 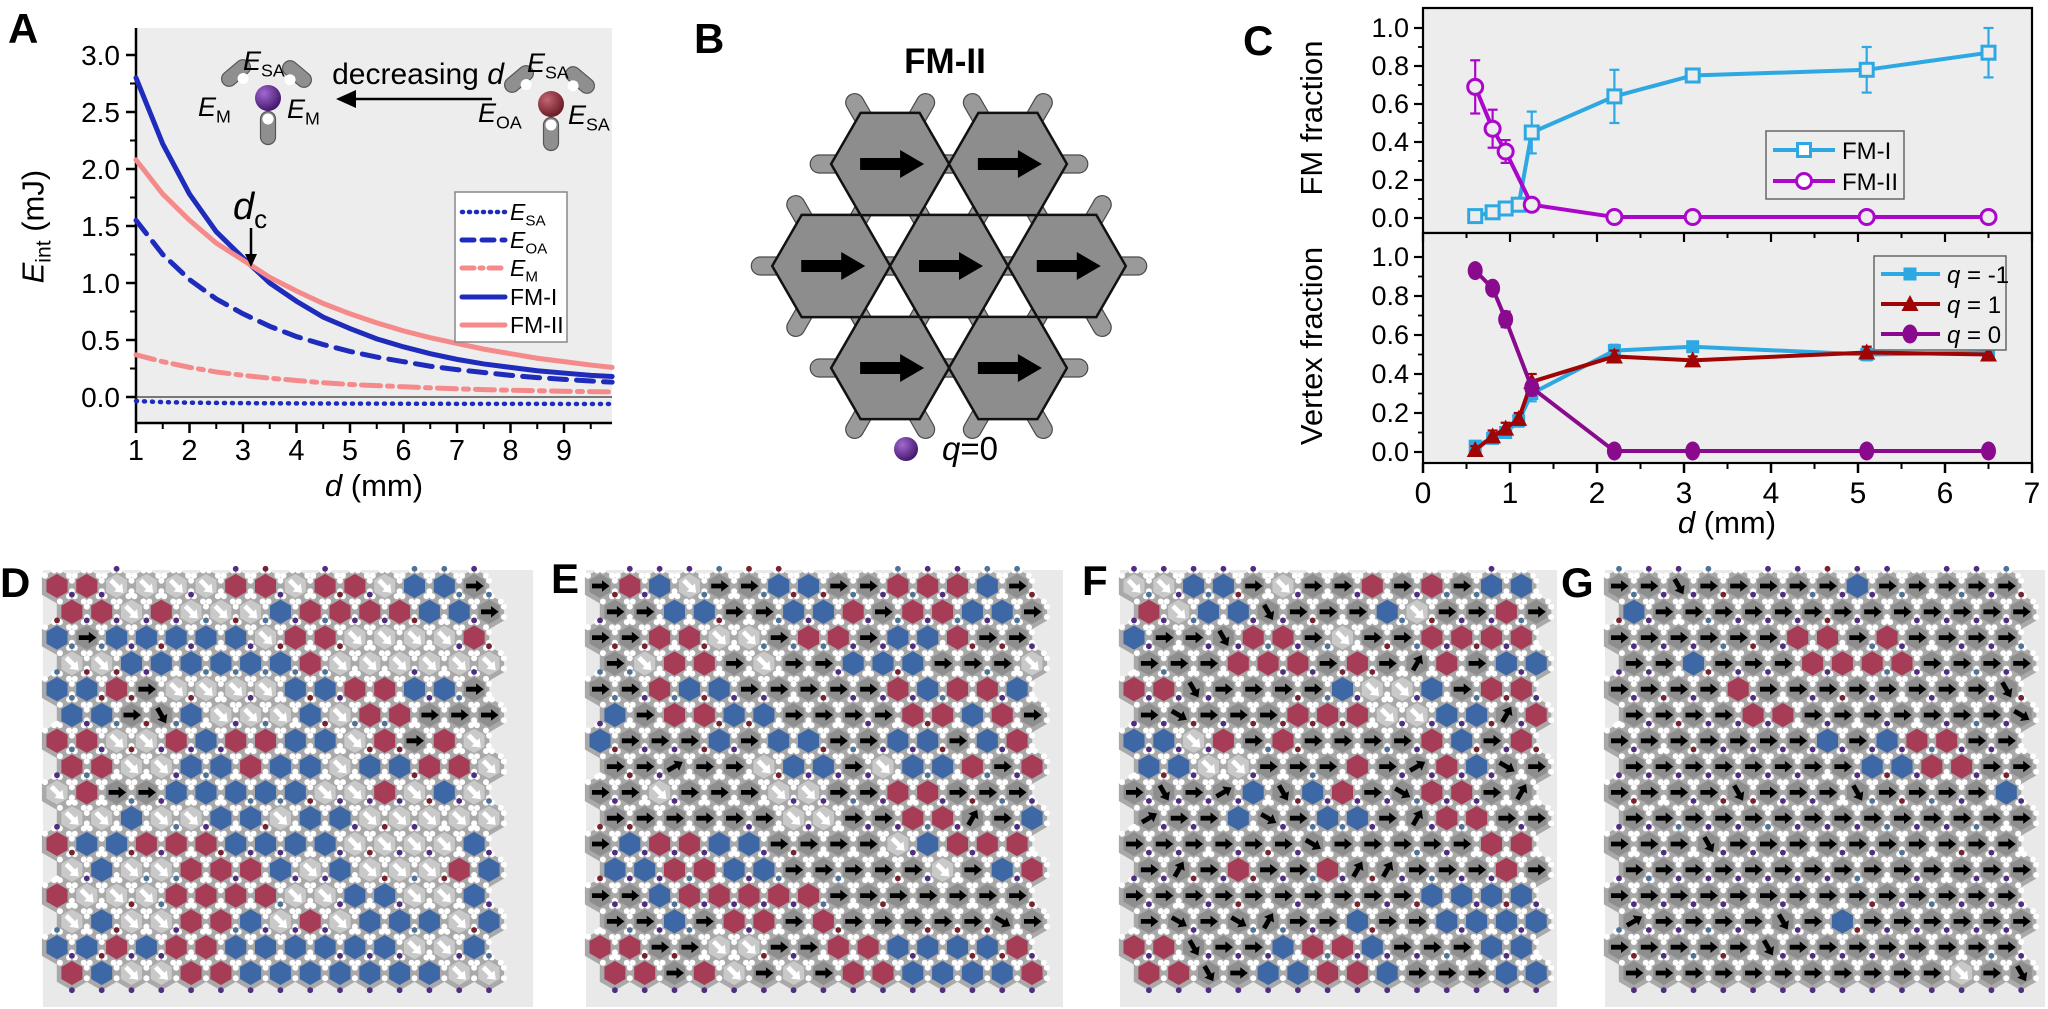 What do you see at coordinates (1835, 165) in the screenshot?
I see `panelC-top-legend: FM-I FM-II` at bounding box center [1835, 165].